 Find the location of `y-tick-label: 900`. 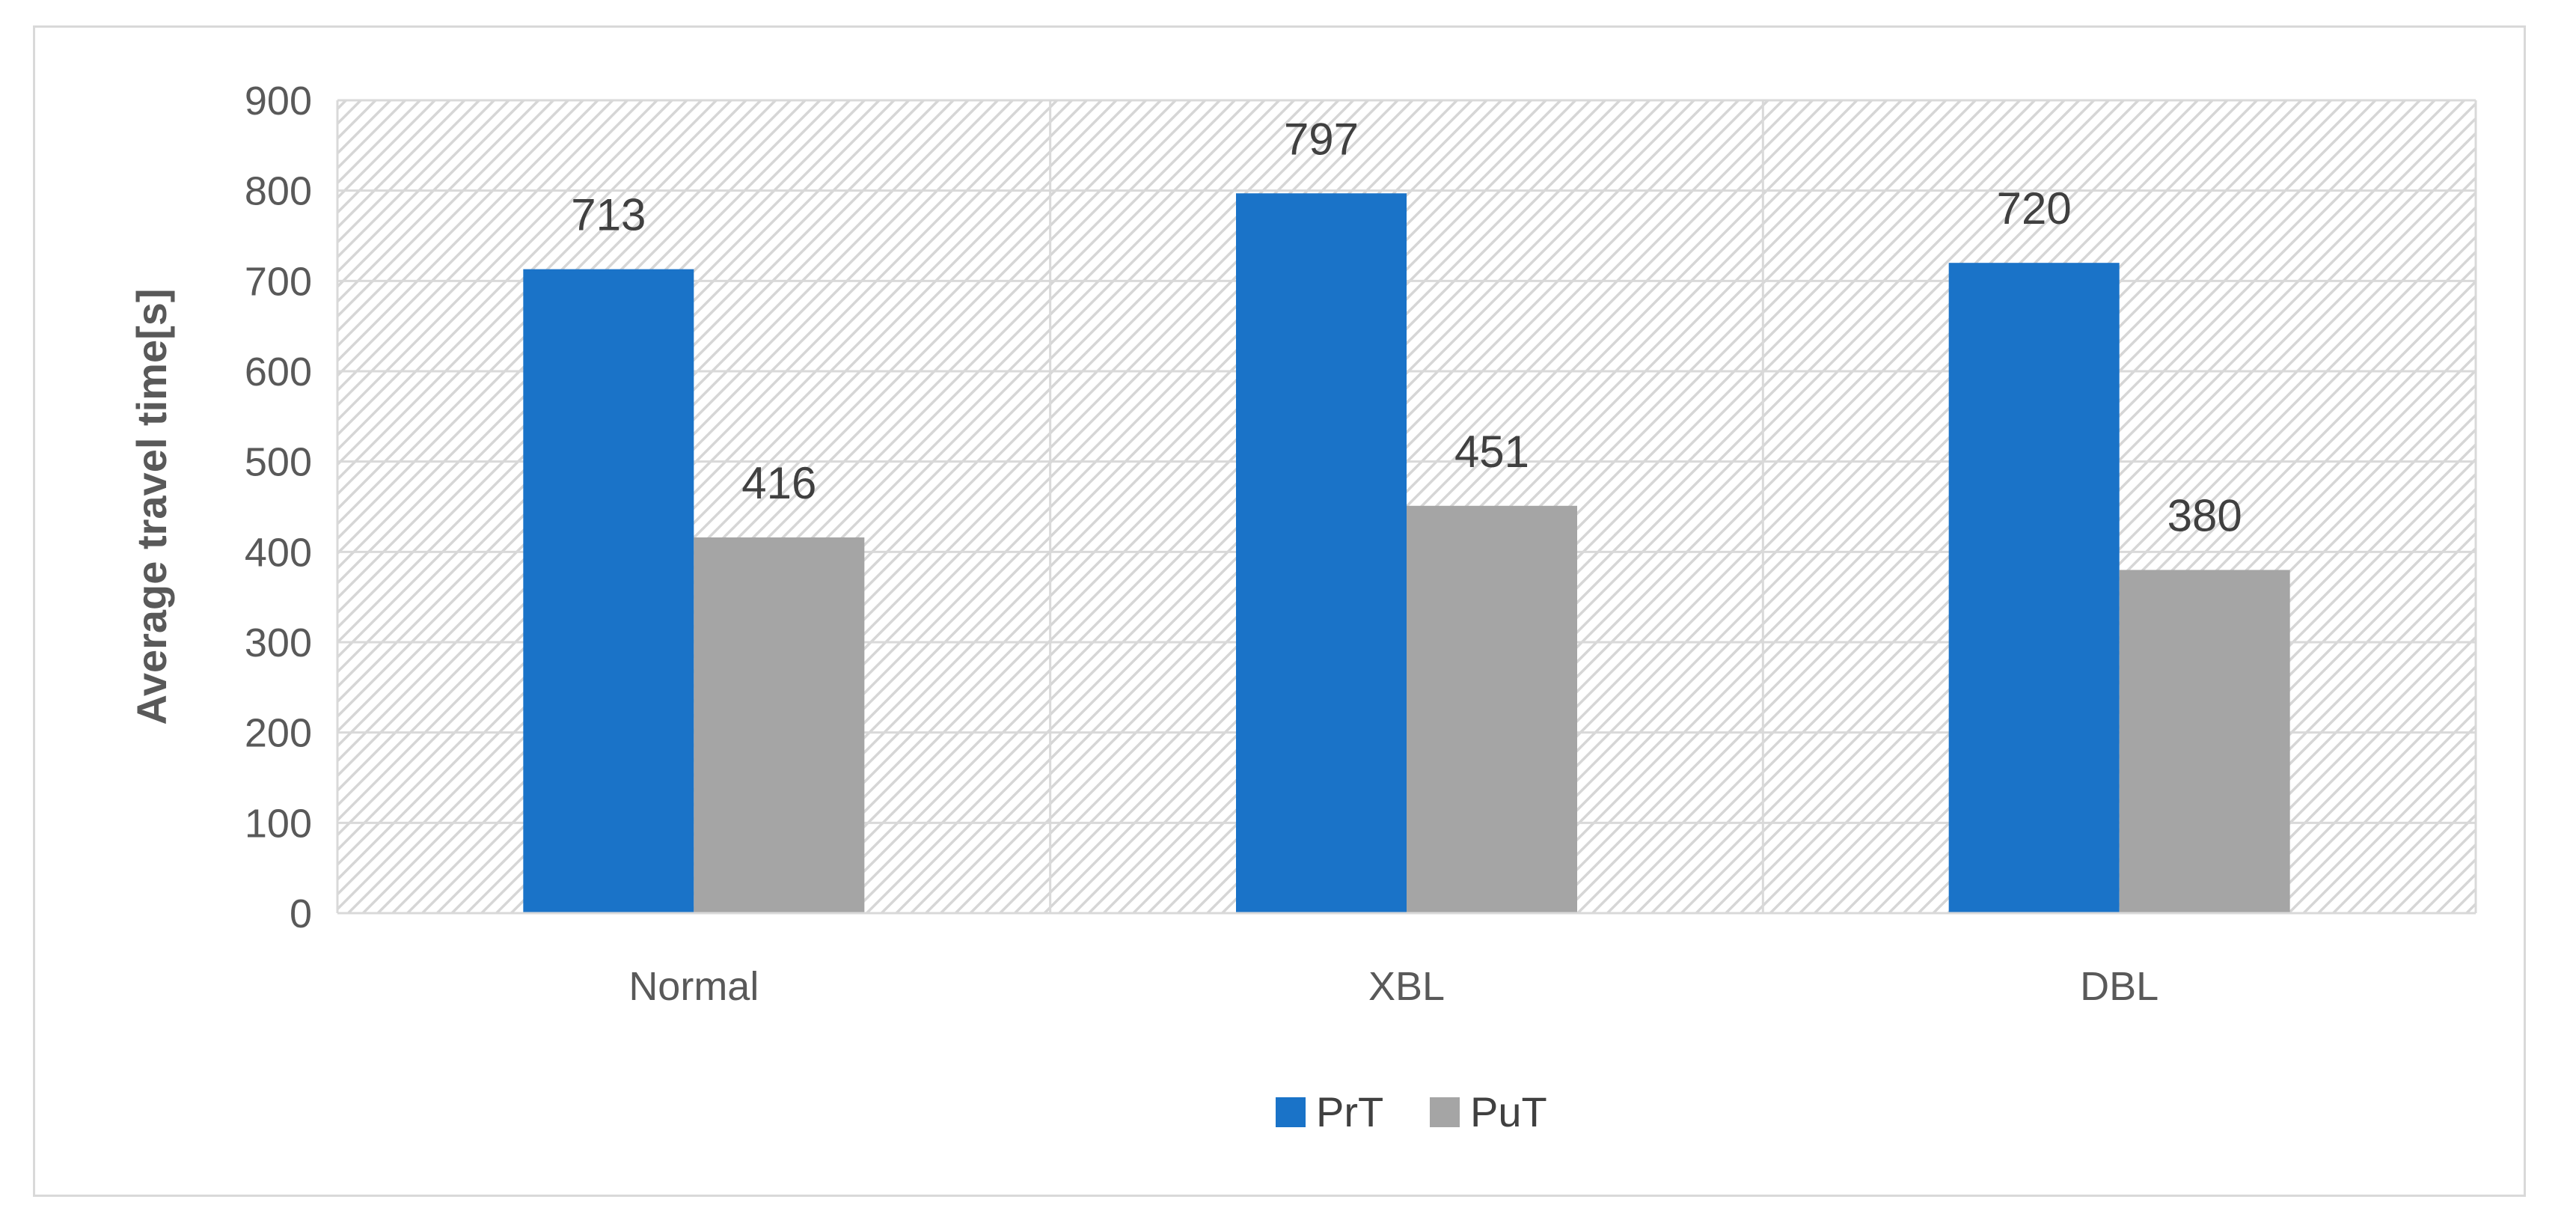

y-tick-label: 900 is located at coordinates (278, 101).